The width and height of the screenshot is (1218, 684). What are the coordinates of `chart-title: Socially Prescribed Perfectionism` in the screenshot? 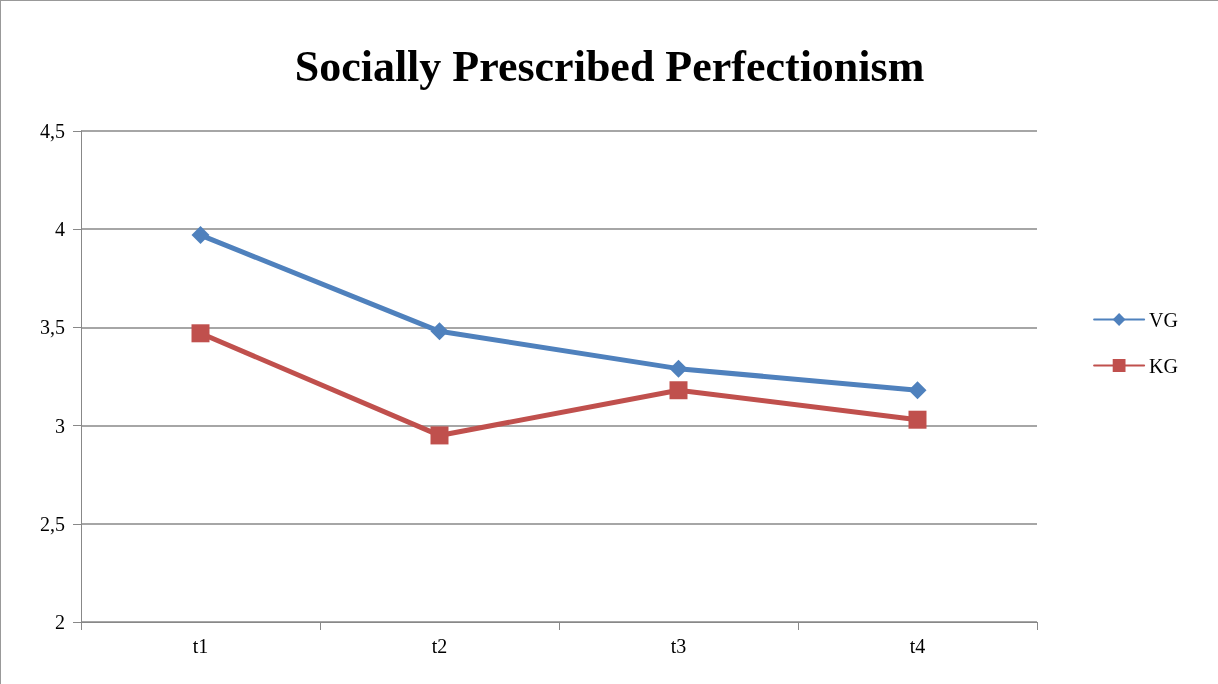 It's located at (609, 66).